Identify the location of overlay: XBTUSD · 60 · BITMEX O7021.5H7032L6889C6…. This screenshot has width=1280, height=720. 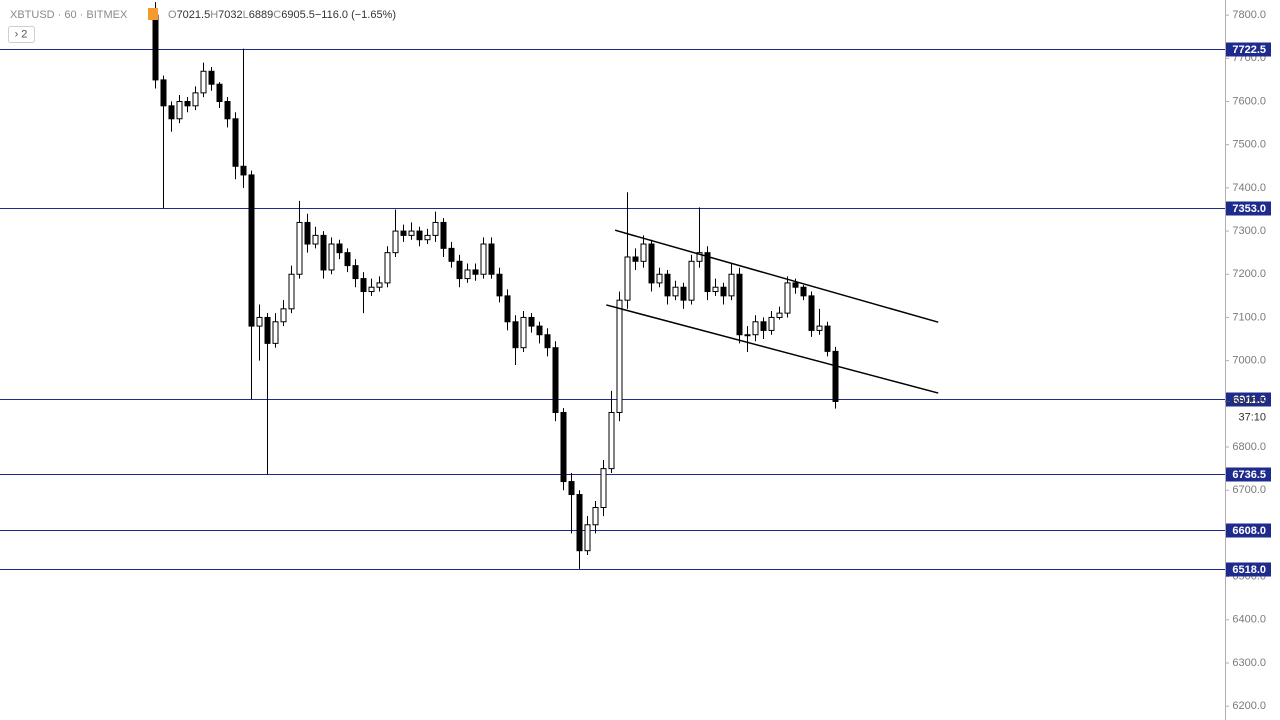
(202, 25).